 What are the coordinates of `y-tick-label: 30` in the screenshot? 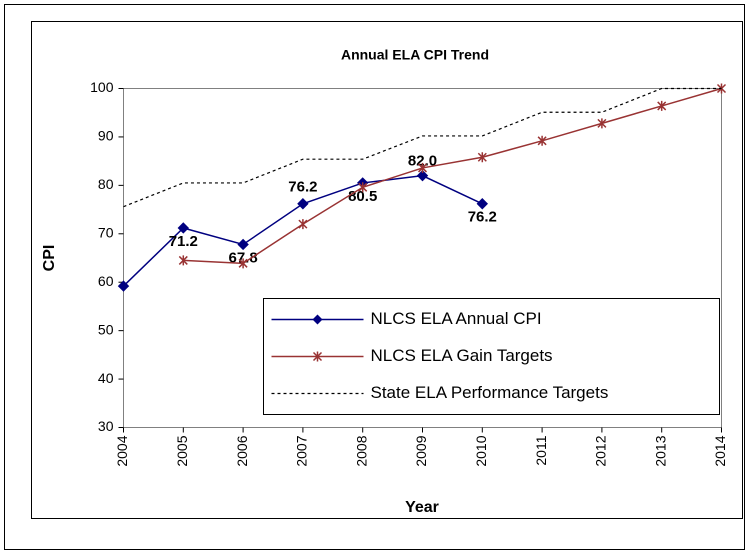 It's located at (106, 426).